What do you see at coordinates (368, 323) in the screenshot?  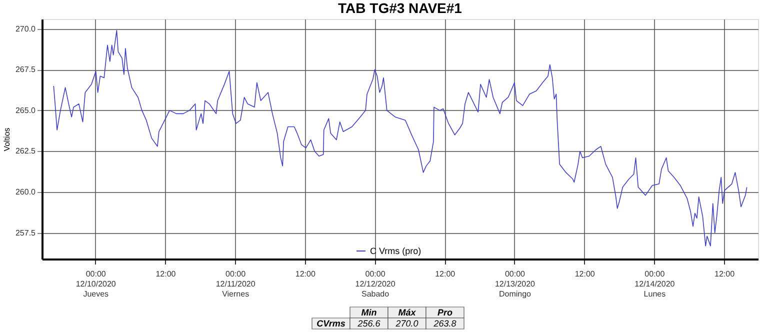 I see `text: 256.6` at bounding box center [368, 323].